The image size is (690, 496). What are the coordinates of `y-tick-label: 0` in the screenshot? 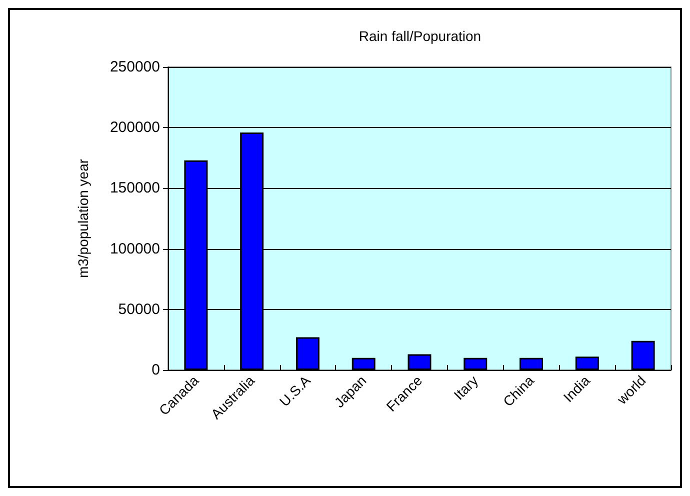 It's located at (156, 370).